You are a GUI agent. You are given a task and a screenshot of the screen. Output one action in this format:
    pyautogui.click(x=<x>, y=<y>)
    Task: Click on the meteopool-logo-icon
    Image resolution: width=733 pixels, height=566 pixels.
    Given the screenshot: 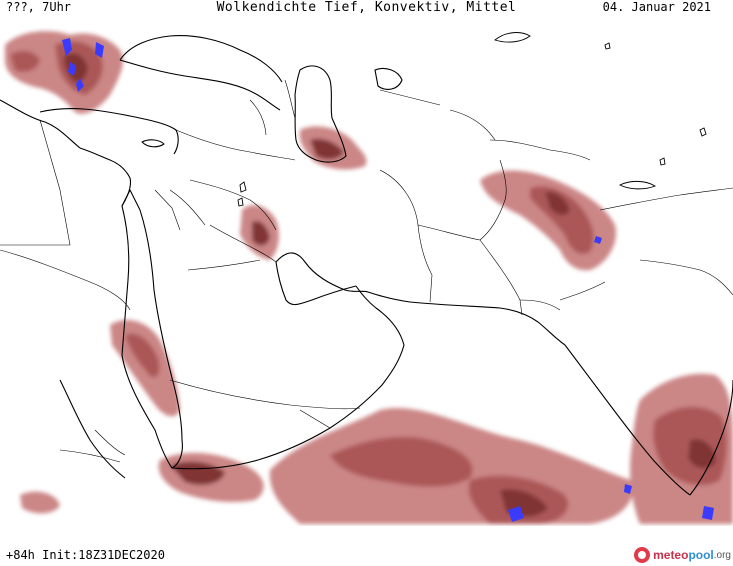 What is the action you would take?
    pyautogui.click(x=642, y=555)
    